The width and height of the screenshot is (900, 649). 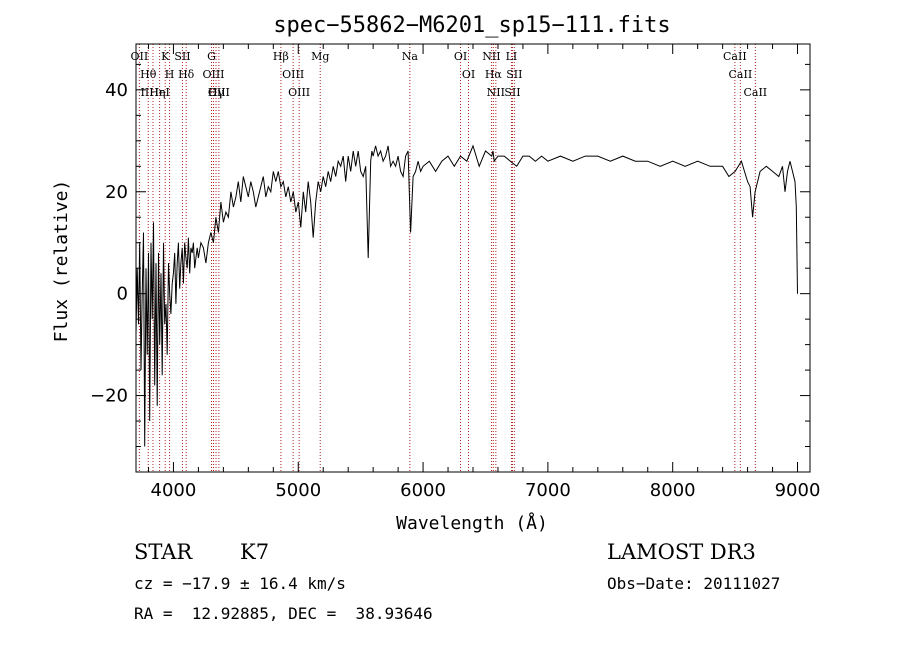 What do you see at coordinates (216, 92) in the screenshot?
I see `line-marker-label-10: Hγ` at bounding box center [216, 92].